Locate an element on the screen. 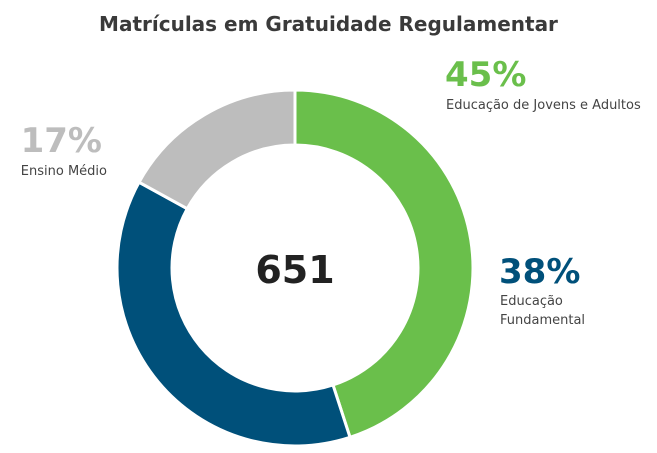 The width and height of the screenshot is (657, 453). category-label: Educação Fundamental is located at coordinates (543, 311).